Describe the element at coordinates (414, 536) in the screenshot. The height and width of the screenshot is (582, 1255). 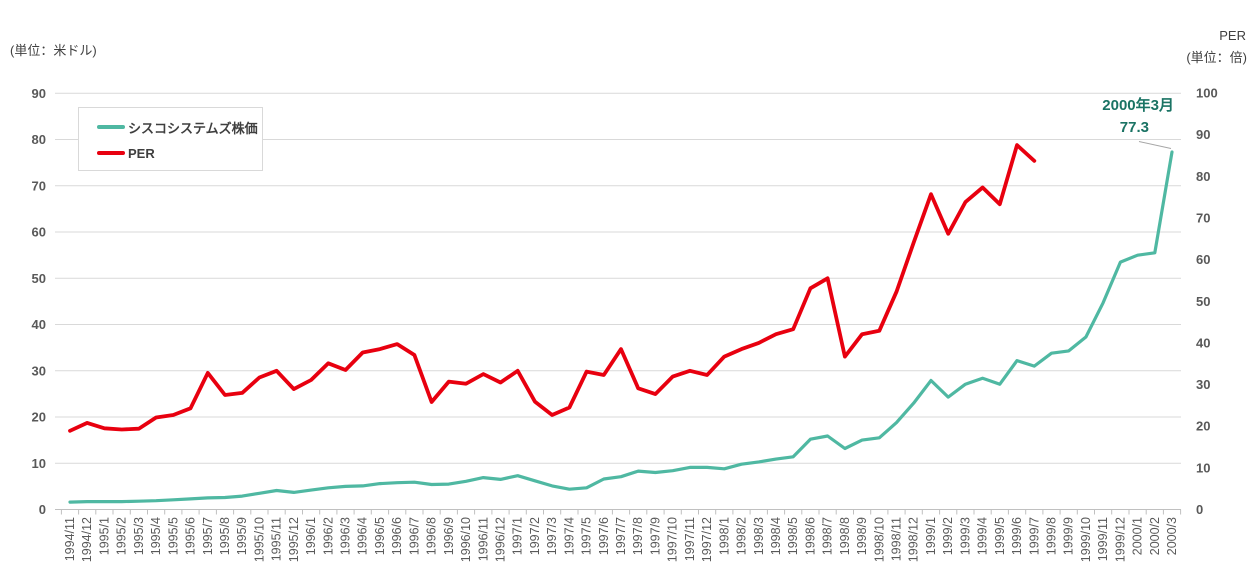
I see `x-tick-label: 1996/7` at that location.